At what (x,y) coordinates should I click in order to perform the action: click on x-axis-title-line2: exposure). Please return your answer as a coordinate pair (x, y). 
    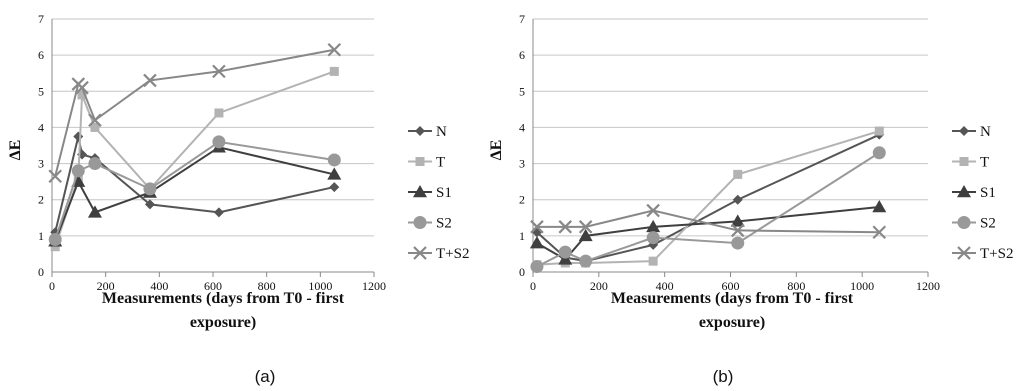
    Looking at the image, I should click on (223, 322).